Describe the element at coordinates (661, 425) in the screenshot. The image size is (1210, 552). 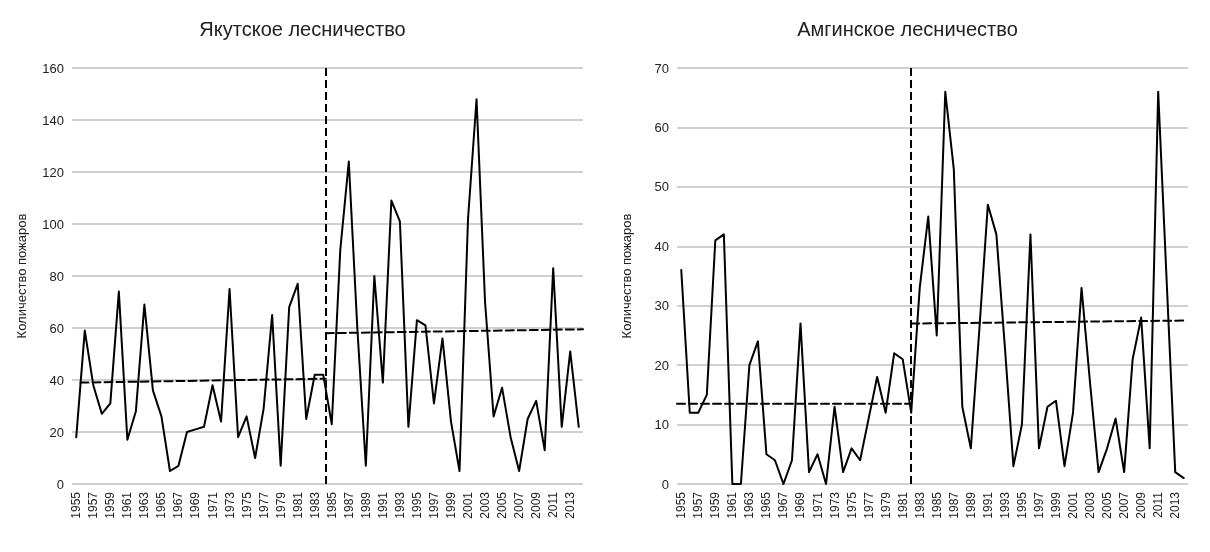
I see `y-tick-label: 10` at that location.